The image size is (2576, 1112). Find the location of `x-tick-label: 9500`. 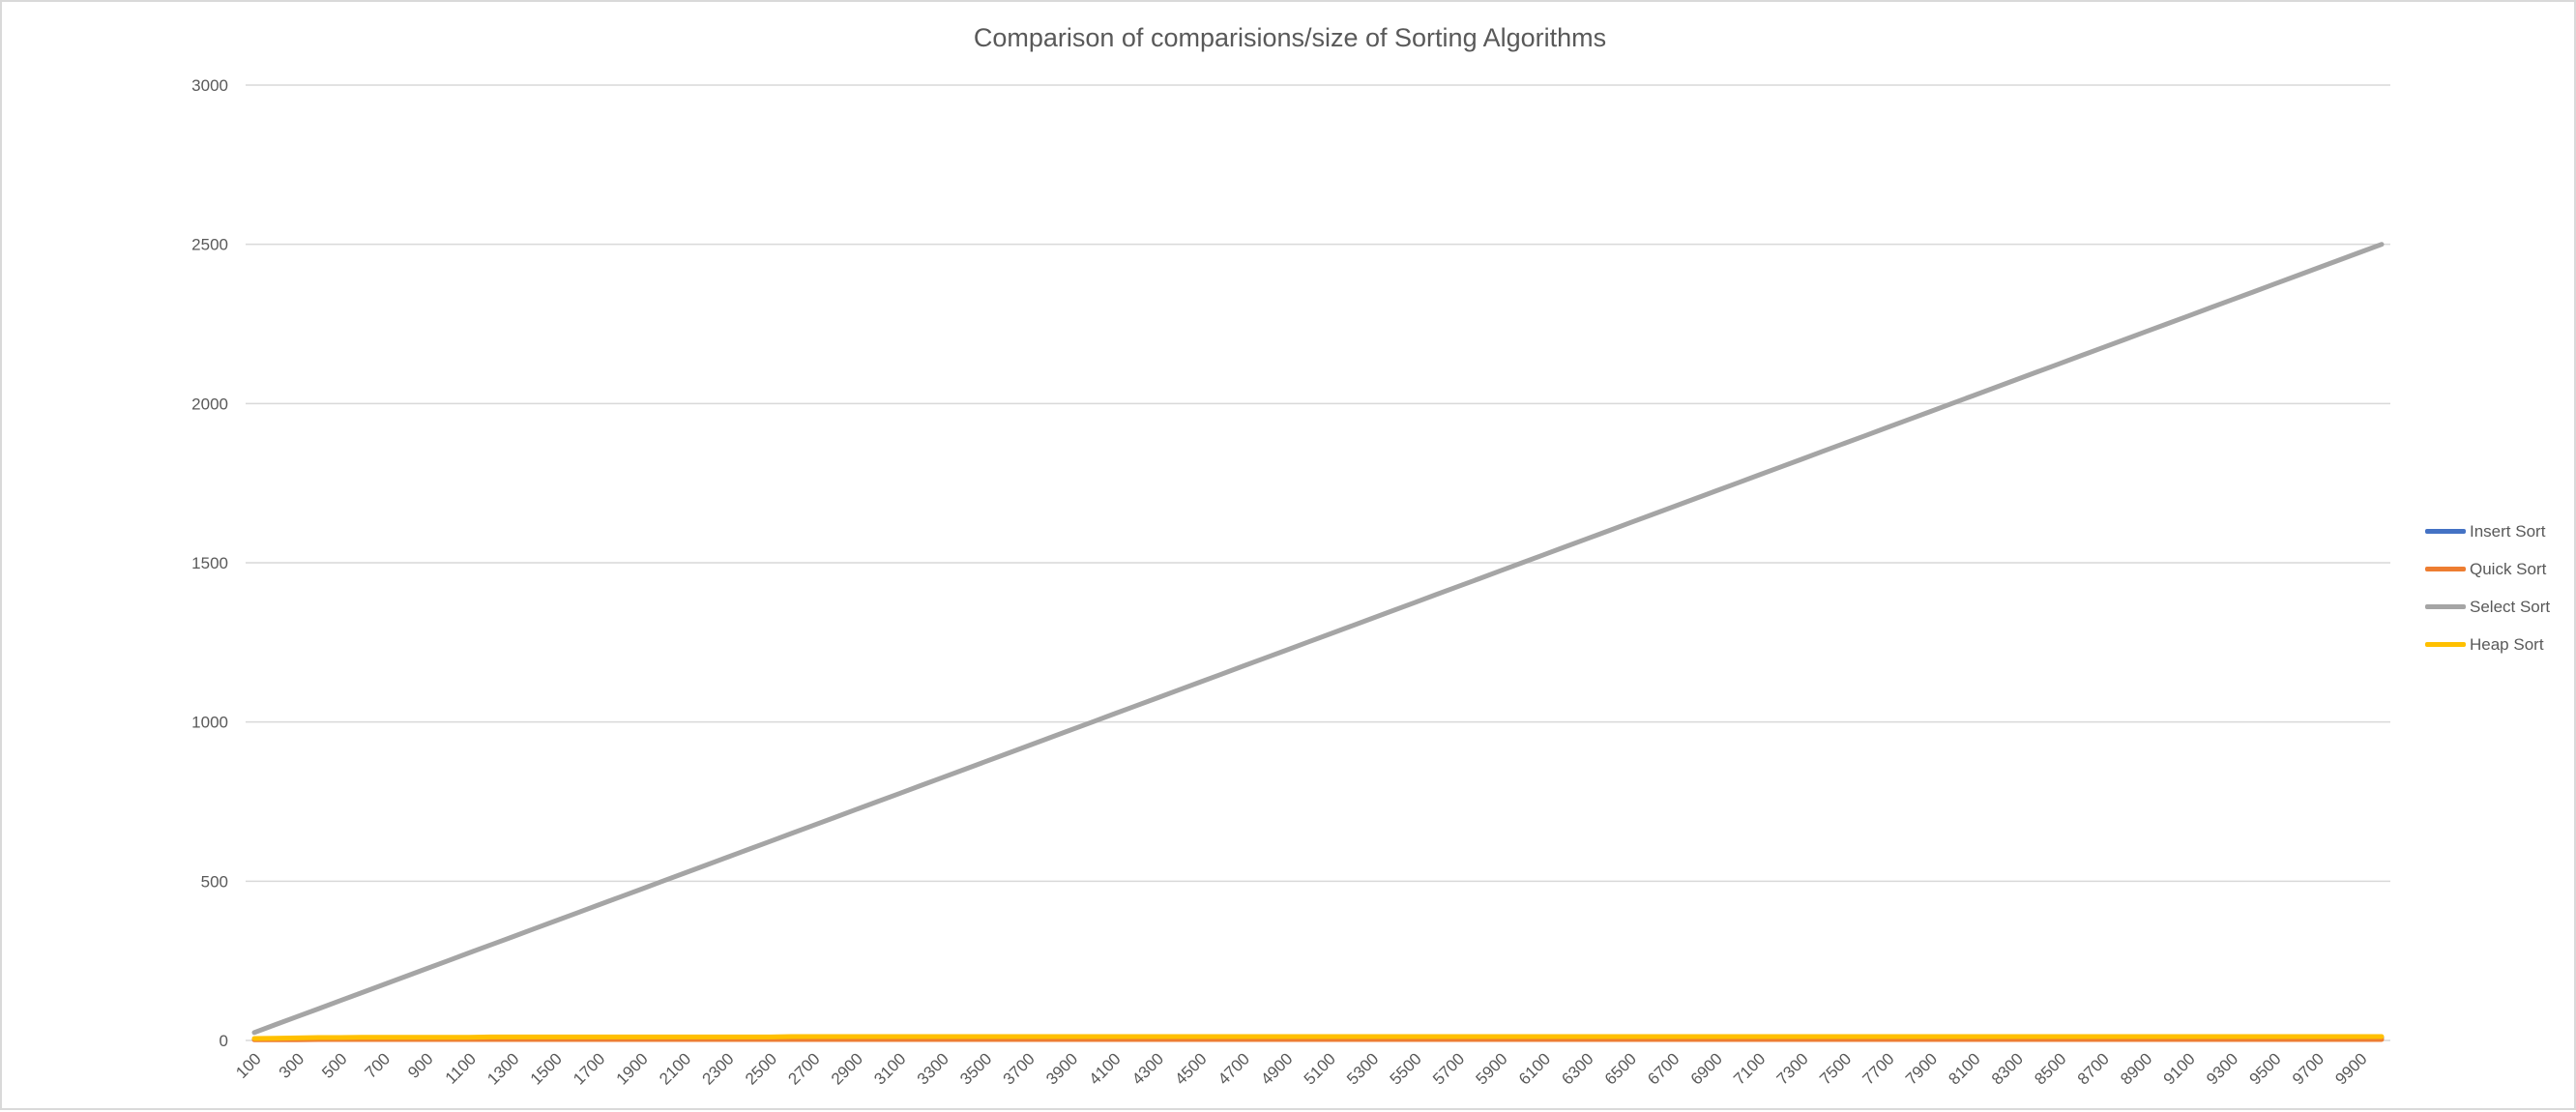

x-tick-label: 9500 is located at coordinates (2265, 1068).